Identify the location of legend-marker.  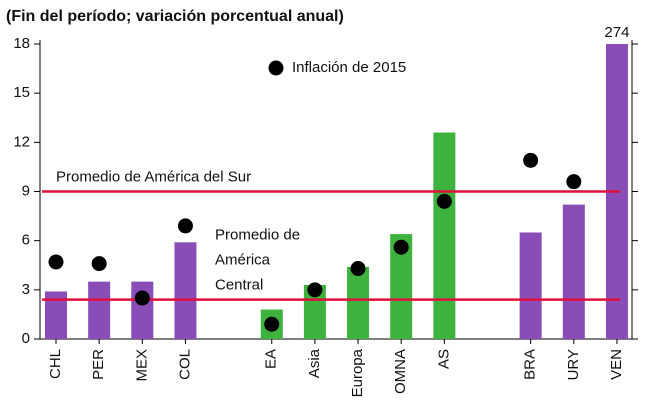
(276, 68).